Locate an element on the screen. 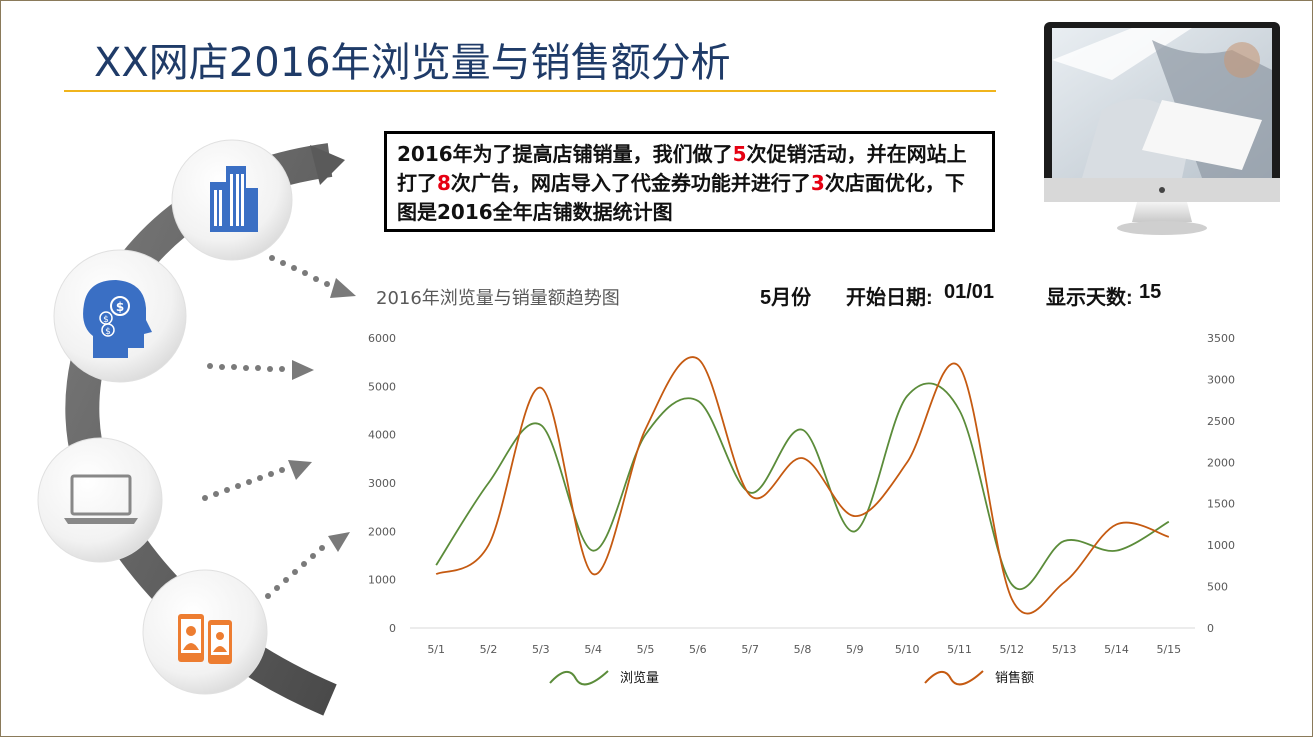  left-axis-tick: 5000 is located at coordinates (382, 386).